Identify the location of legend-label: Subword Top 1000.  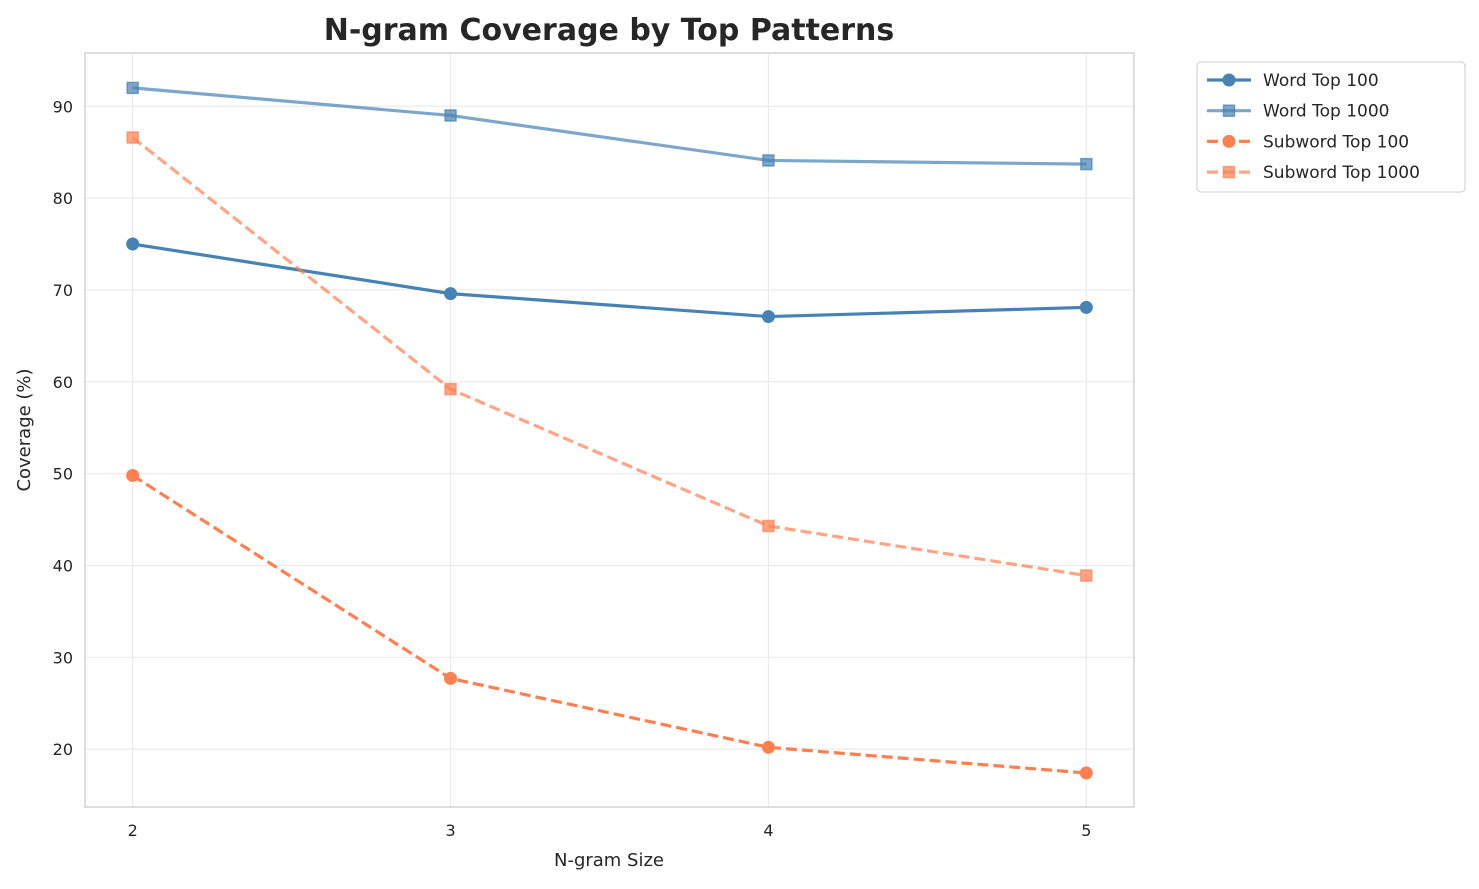
(1341, 173).